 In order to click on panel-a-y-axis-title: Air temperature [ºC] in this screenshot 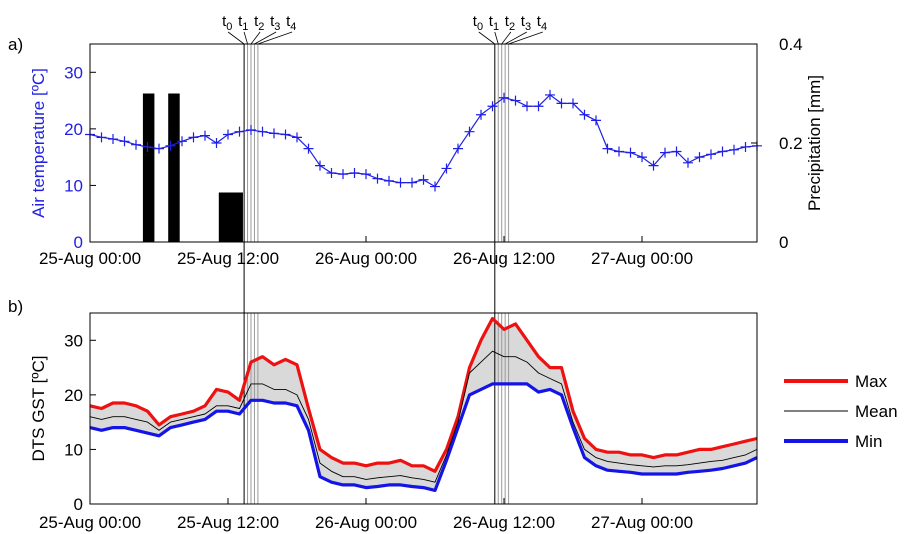, I will do `click(38, 143)`.